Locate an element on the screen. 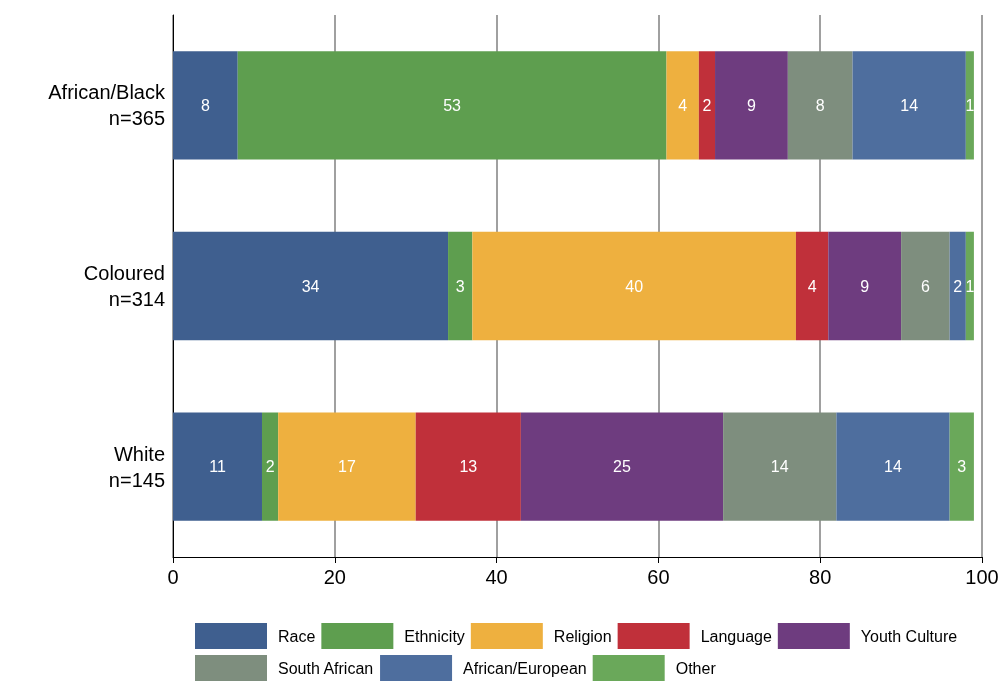 The image size is (1008, 688). legend-label: Religion is located at coordinates (582, 636).